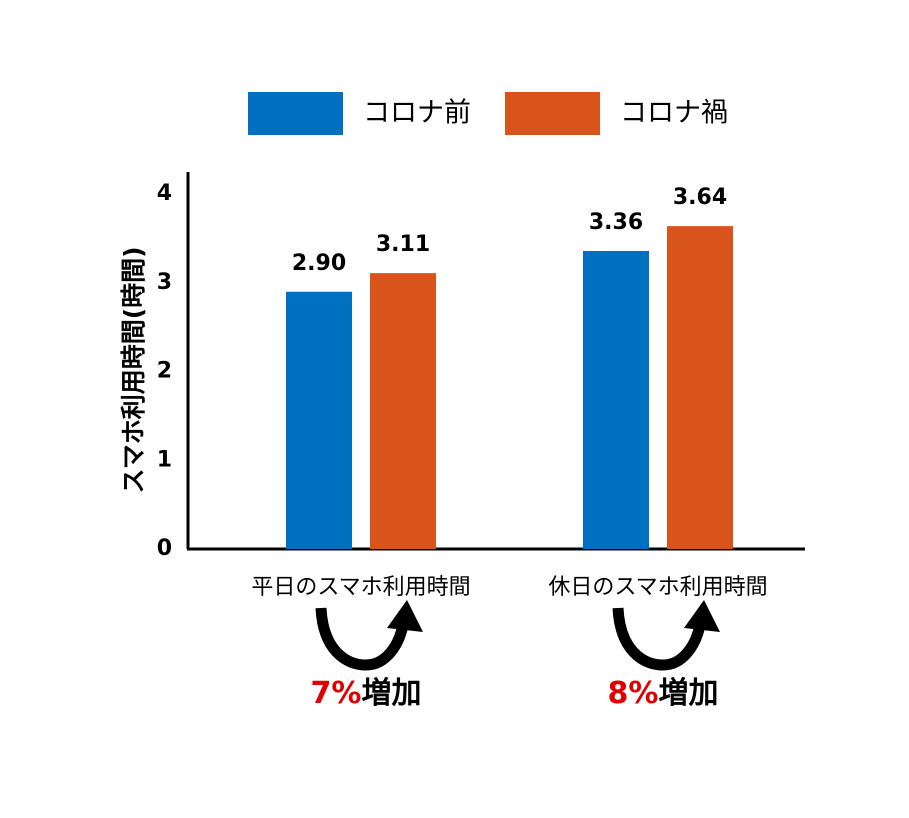 The height and width of the screenshot is (818, 909). What do you see at coordinates (133, 369) in the screenshot?
I see `y-axis-label: スマホ利用時間(時間)` at bounding box center [133, 369].